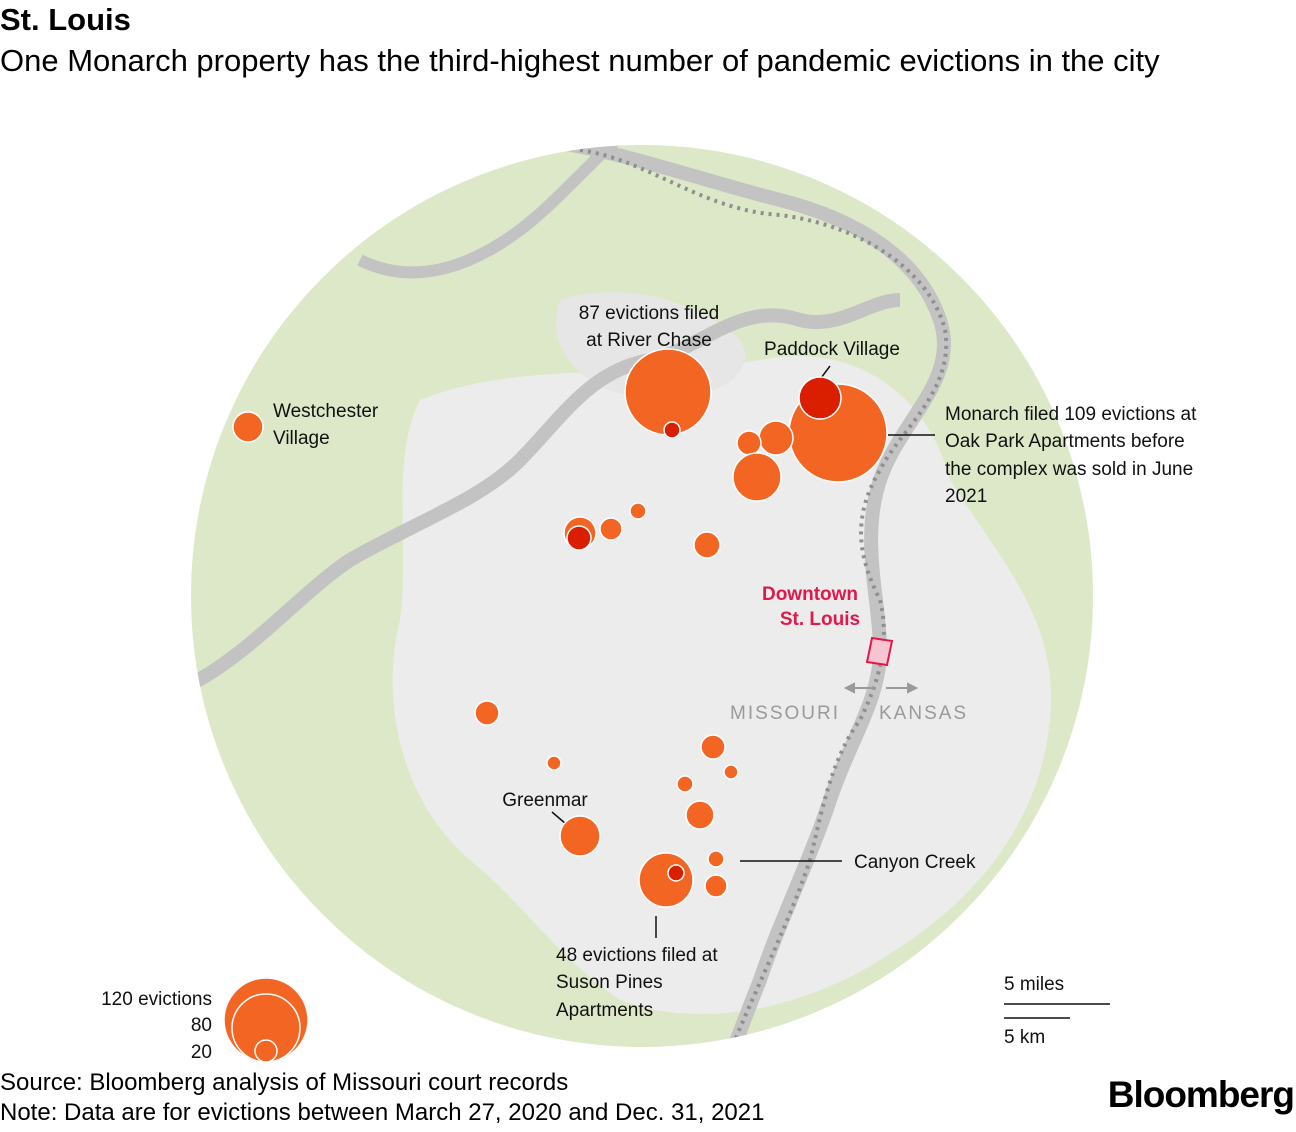  Describe the element at coordinates (649, 313) in the screenshot. I see `label-river-chase-1: 87 evictions filed` at that location.